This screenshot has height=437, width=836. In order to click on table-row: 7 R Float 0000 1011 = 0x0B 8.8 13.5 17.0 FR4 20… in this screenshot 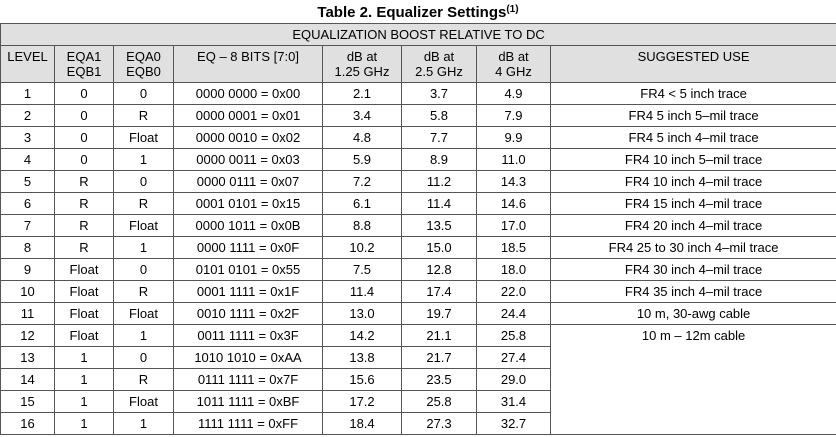, I will do `click(418, 225)`.